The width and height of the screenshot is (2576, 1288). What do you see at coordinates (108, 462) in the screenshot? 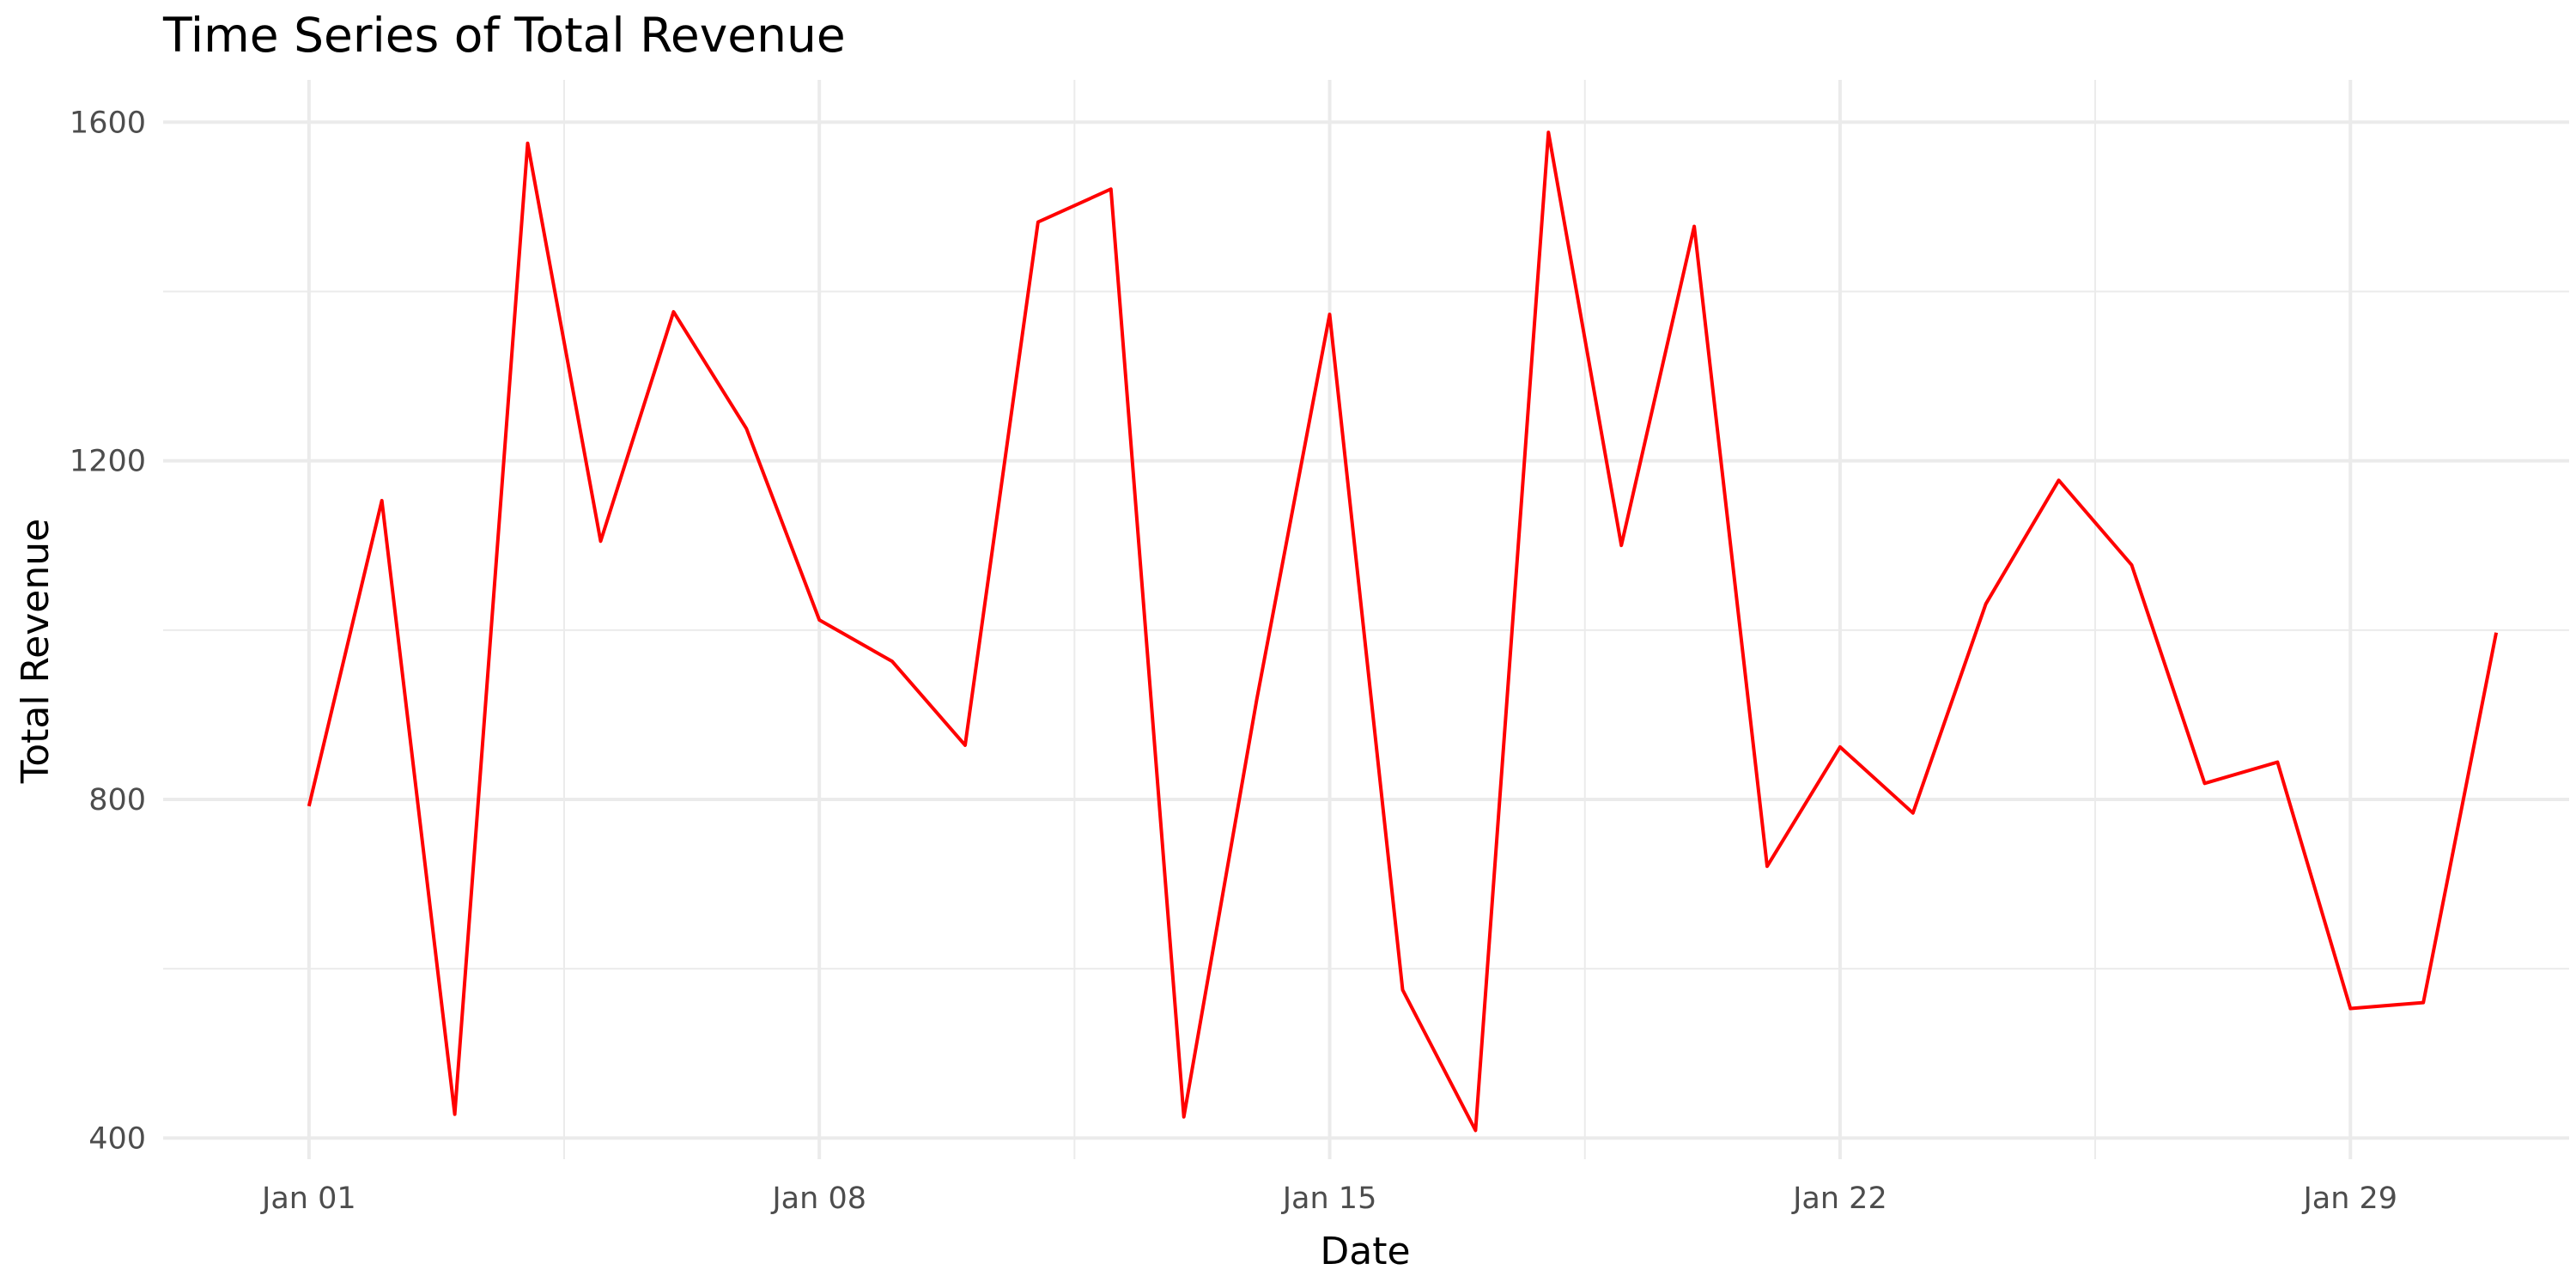
I see `y-tick-label: 1200` at bounding box center [108, 462].